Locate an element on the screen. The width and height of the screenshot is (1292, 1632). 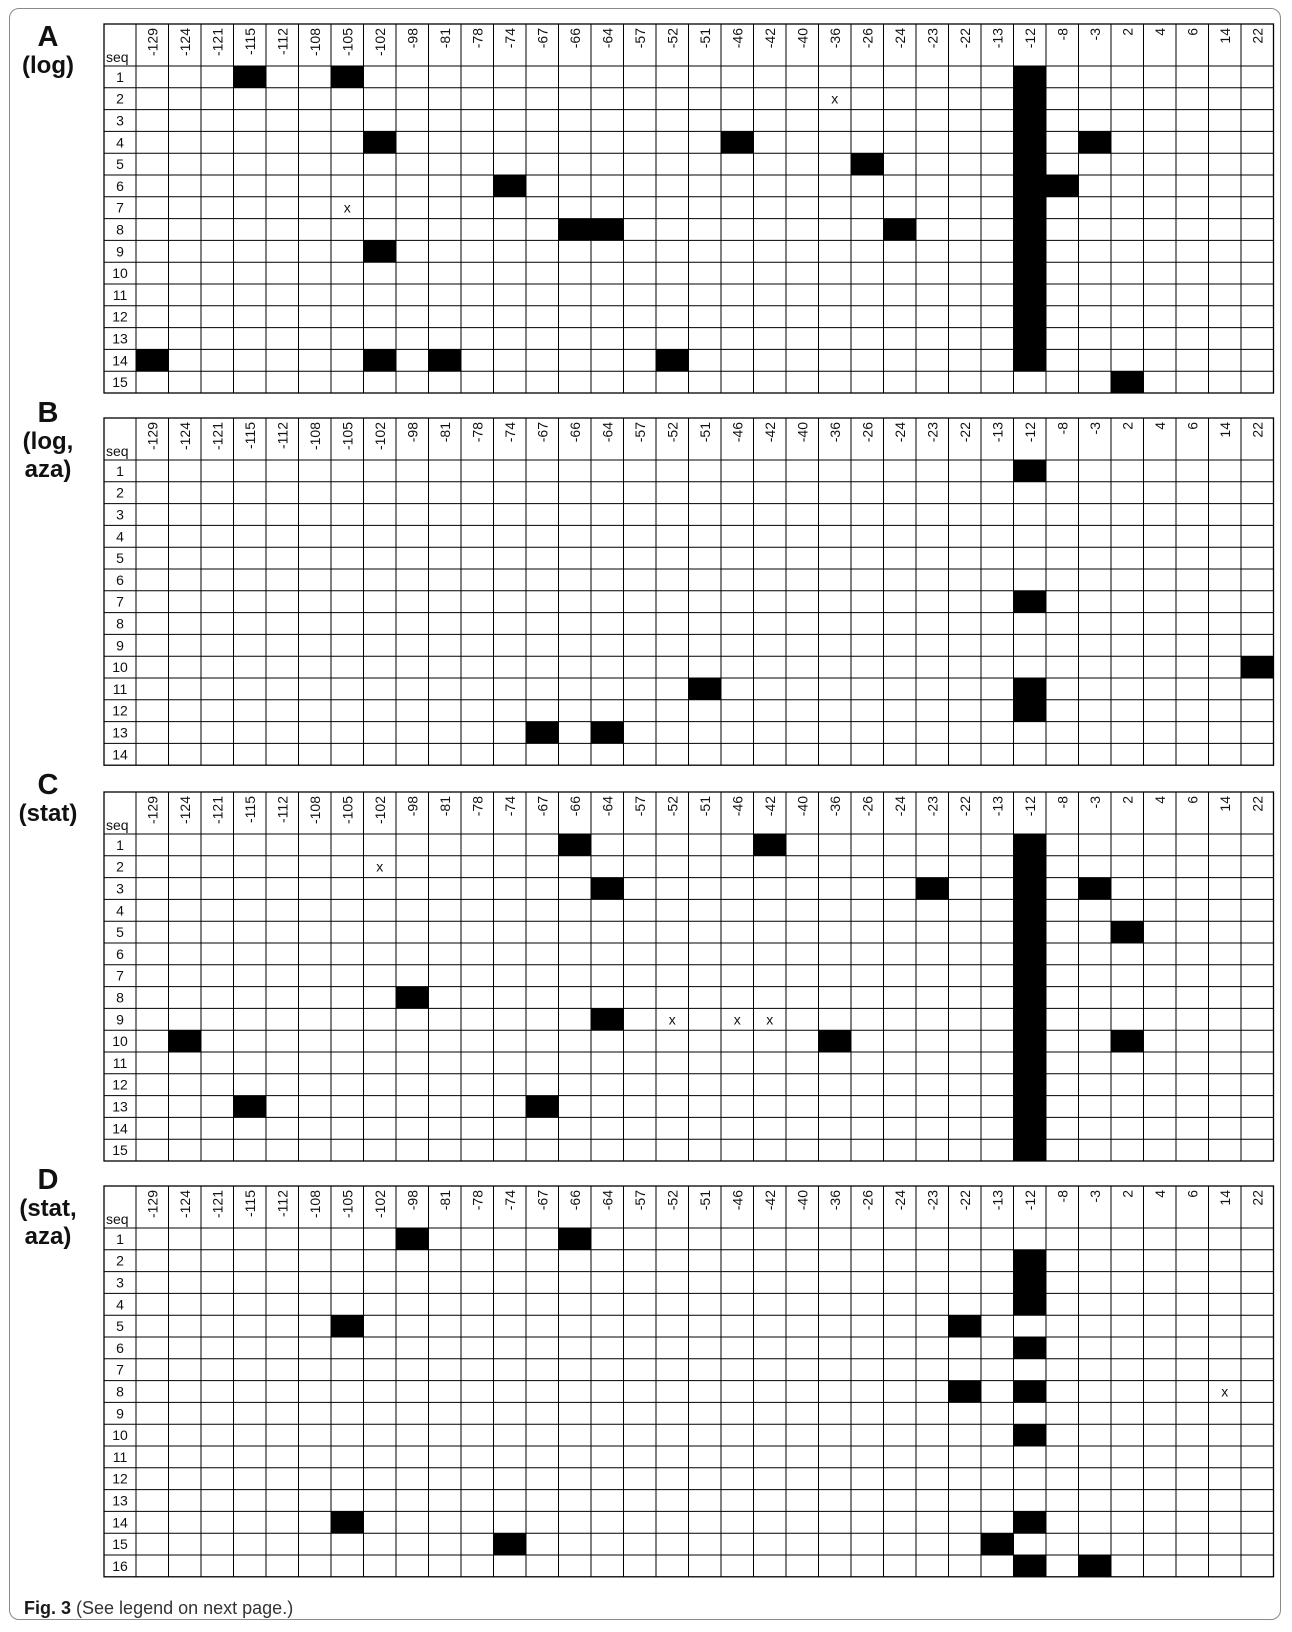
panel-condition: (stat, is located at coordinates (48, 1208).